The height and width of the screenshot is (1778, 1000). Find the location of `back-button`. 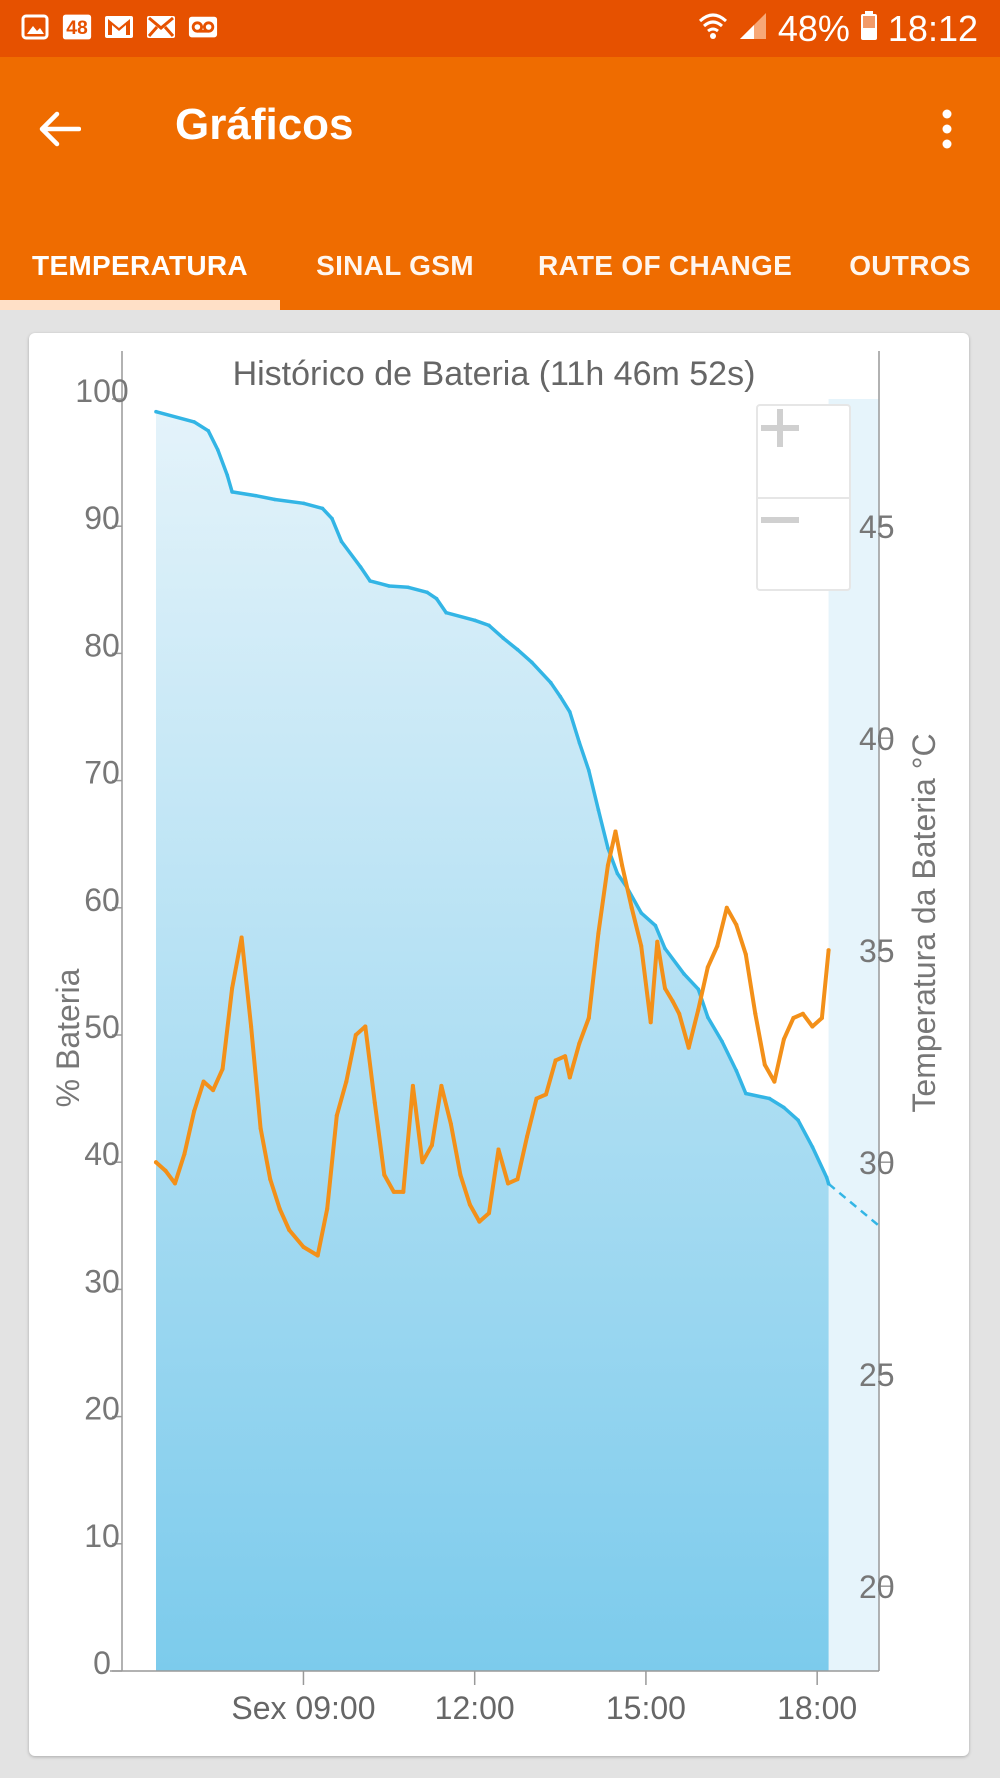

back-button is located at coordinates (60, 129).